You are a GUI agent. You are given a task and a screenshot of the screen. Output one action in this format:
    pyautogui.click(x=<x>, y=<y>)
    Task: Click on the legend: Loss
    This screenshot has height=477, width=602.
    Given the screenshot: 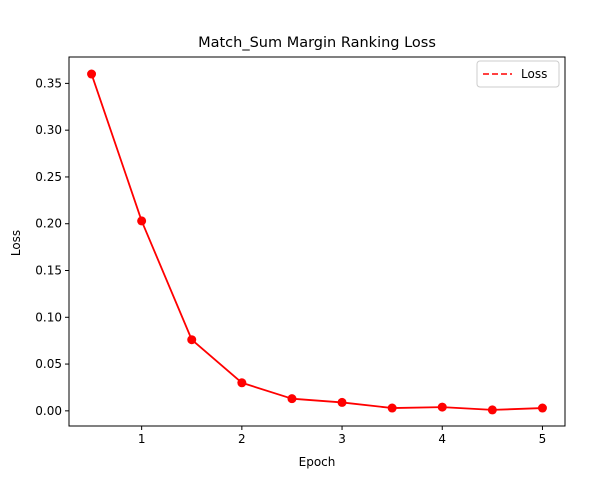 What is the action you would take?
    pyautogui.click(x=518, y=74)
    